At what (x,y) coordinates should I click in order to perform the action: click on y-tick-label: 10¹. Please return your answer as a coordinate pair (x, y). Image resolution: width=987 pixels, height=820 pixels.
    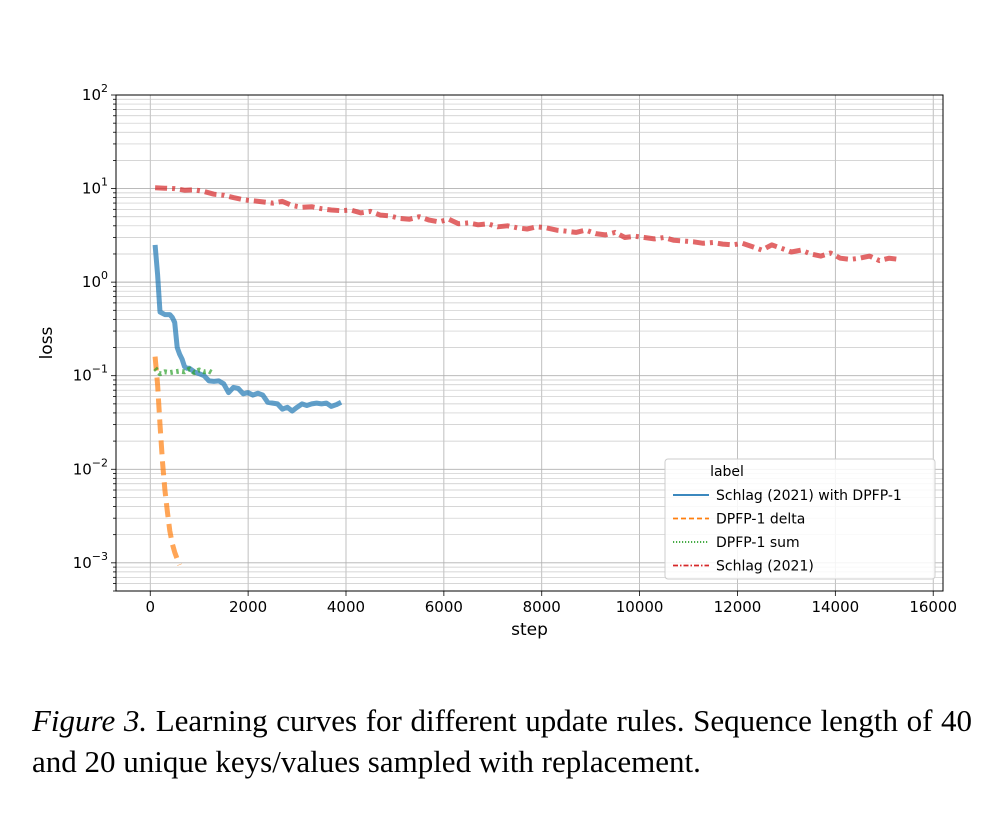
    Looking at the image, I should click on (95, 187).